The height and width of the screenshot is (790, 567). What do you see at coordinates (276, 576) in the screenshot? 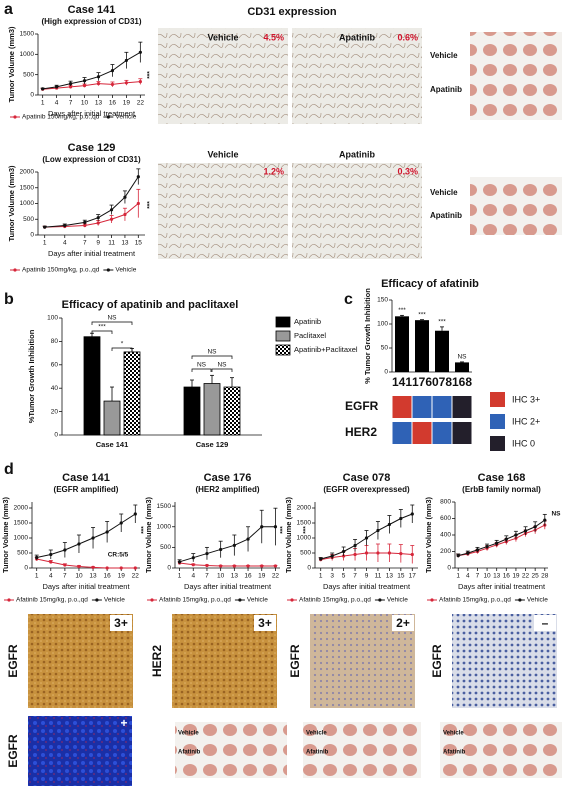
I see `x-tick-label: 22` at bounding box center [276, 576].